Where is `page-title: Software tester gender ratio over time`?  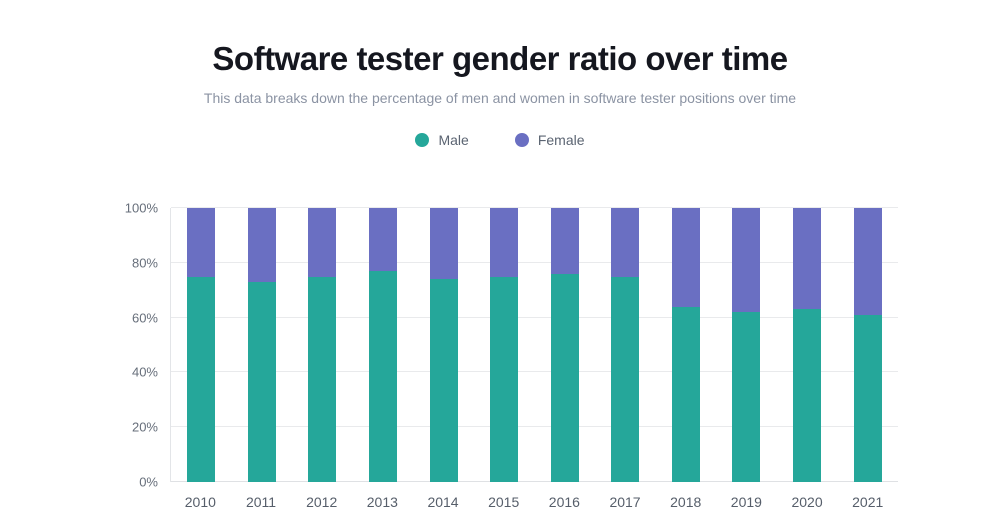
page-title: Software tester gender ratio over time is located at coordinates (500, 58).